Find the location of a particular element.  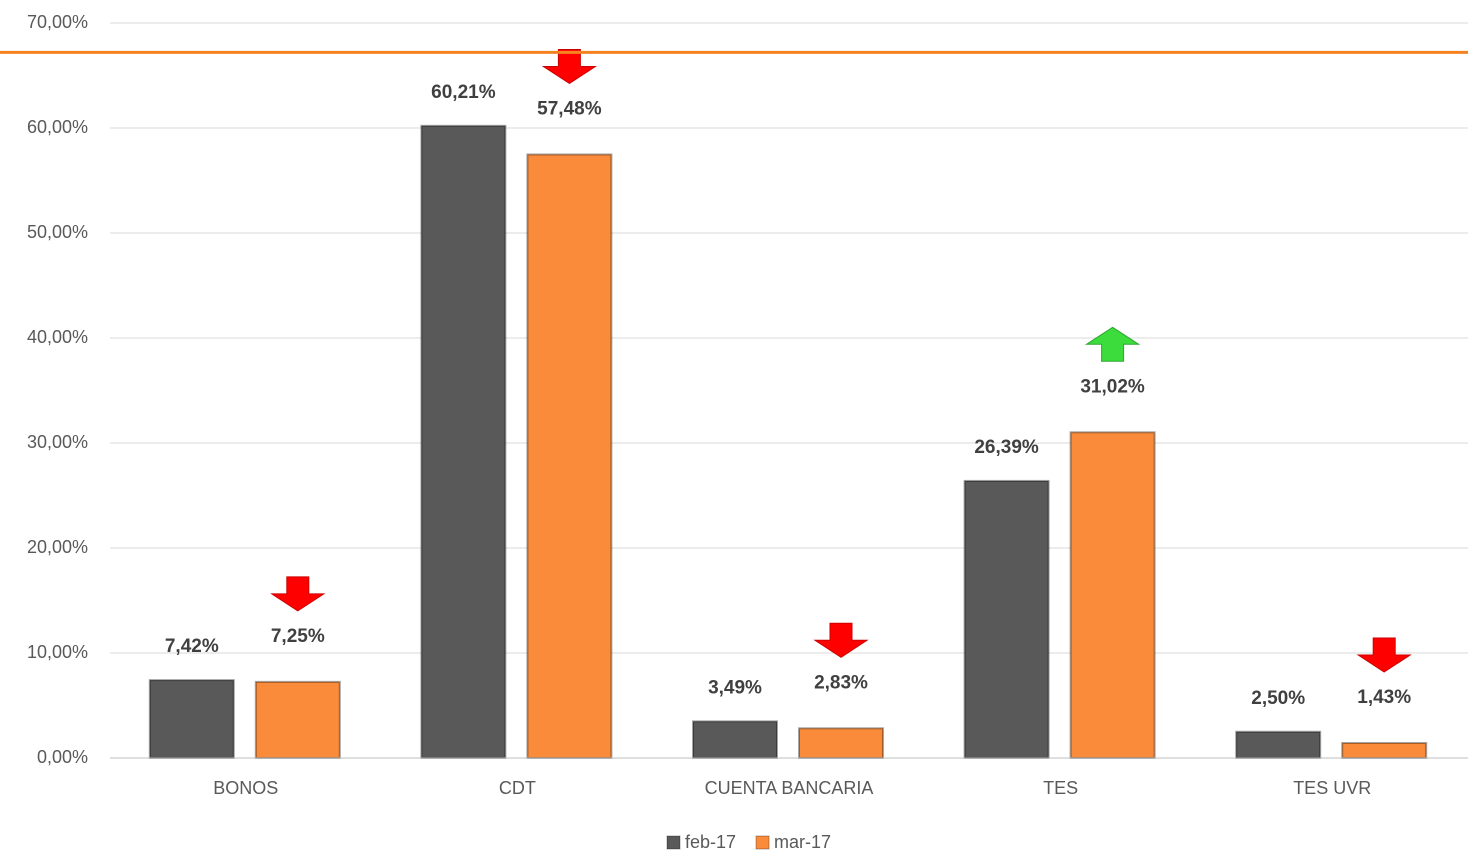

value-label: 60,21% is located at coordinates (463, 92).